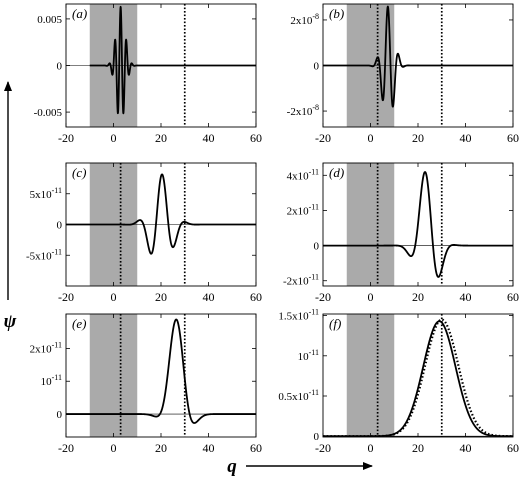 The height and width of the screenshot is (478, 520). What do you see at coordinates (49, 20) in the screenshot?
I see `y-tick-label: 0.005` at bounding box center [49, 20].